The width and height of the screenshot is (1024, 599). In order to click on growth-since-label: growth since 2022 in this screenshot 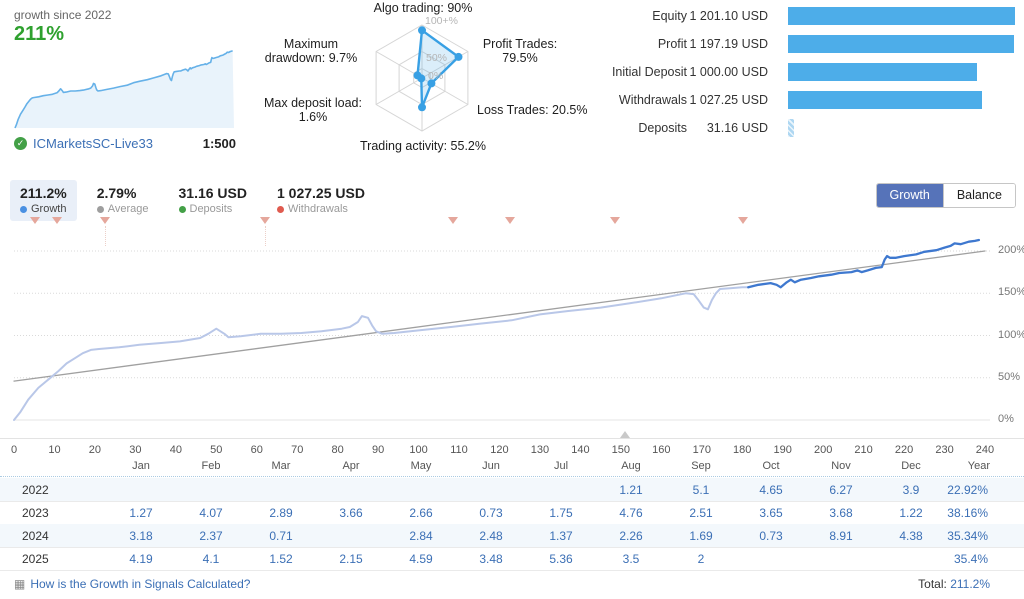, I will do `click(63, 15)`.